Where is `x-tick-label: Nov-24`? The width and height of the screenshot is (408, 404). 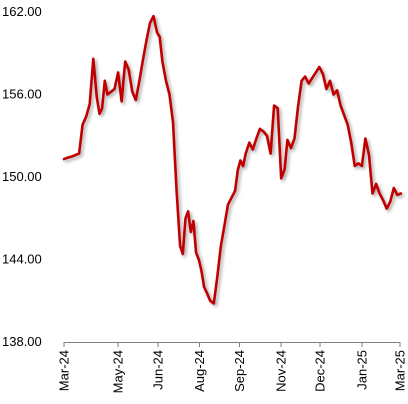 x-tick-label: Nov-24 is located at coordinates (281, 371).